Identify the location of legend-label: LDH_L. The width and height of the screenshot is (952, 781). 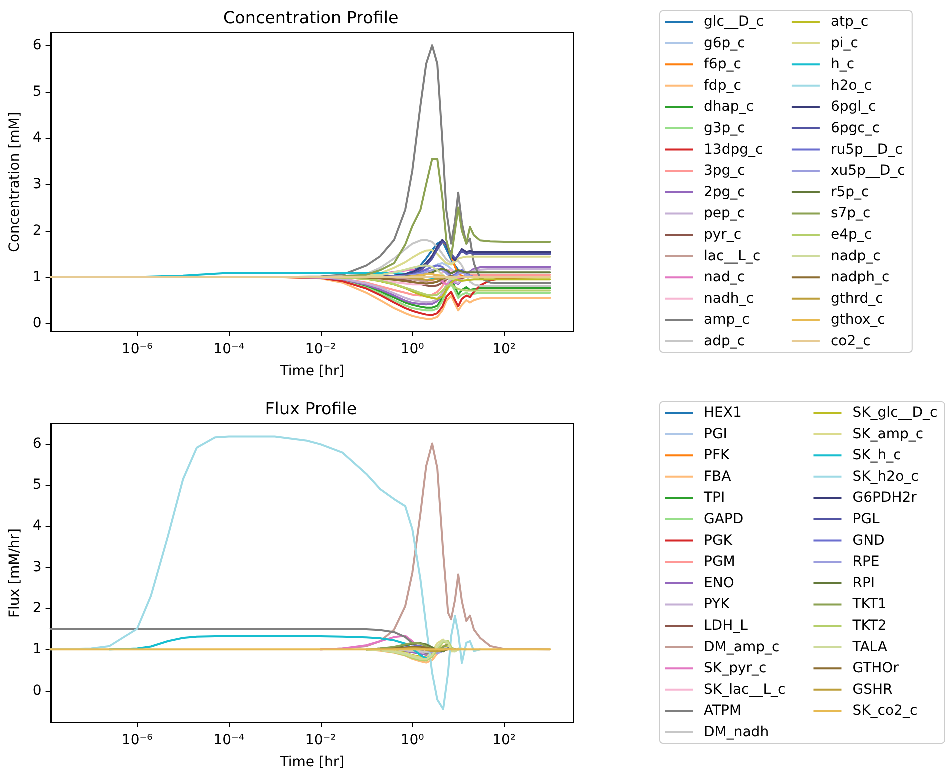
(726, 626).